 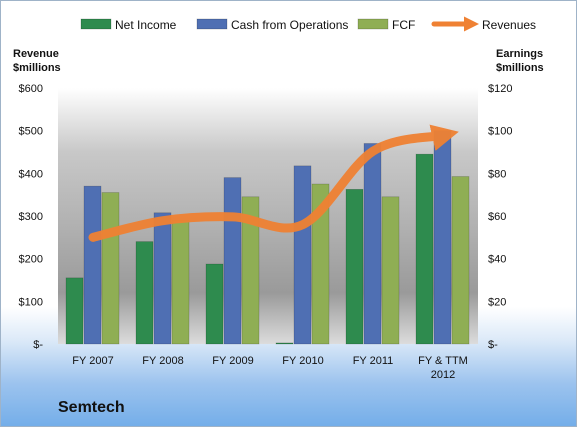 I want to click on right-tick-label: $60, so click(x=497, y=217).